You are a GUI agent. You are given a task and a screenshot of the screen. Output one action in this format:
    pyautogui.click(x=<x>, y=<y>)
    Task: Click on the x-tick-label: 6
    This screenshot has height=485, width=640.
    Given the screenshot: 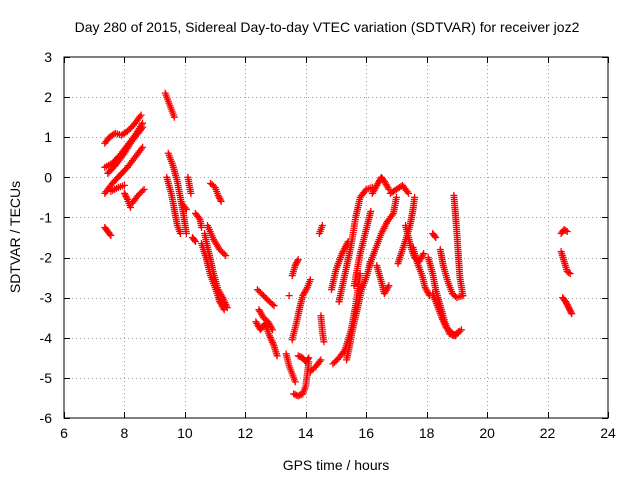 What is the action you would take?
    pyautogui.click(x=64, y=433)
    